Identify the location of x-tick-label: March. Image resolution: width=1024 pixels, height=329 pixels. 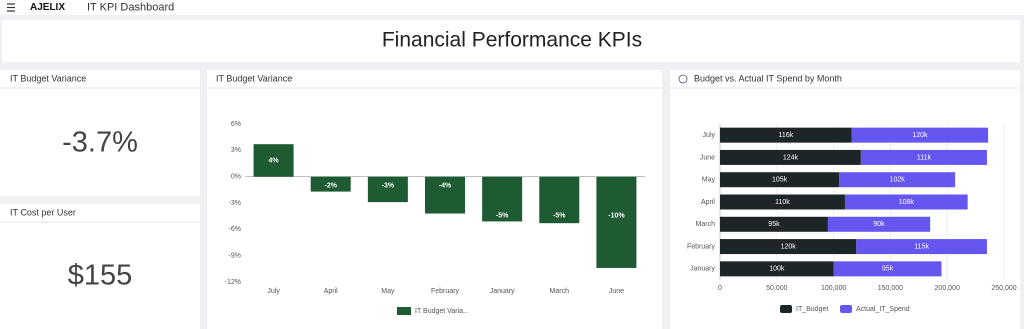
(560, 291).